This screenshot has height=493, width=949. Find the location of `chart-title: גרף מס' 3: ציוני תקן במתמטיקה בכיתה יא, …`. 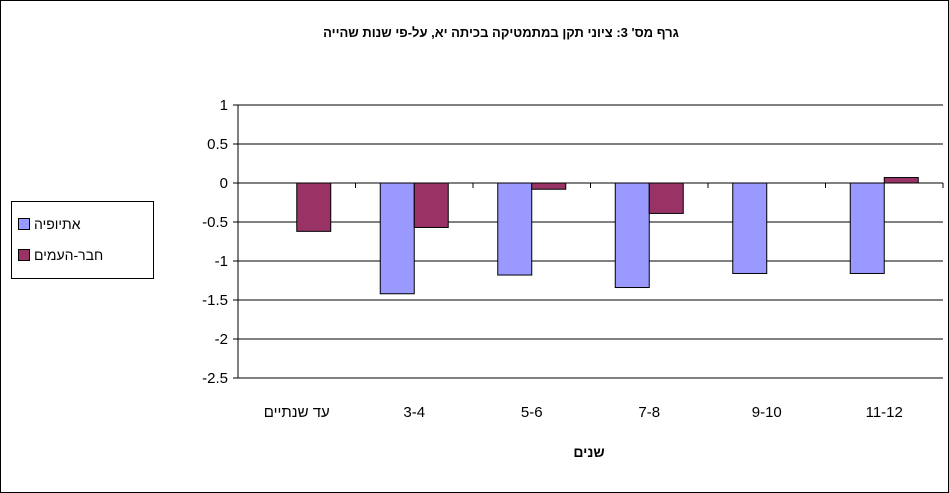

chart-title: גרף מס' 3: ציוני תקן במתמטיקה בכיתה יא, … is located at coordinates (501, 32).